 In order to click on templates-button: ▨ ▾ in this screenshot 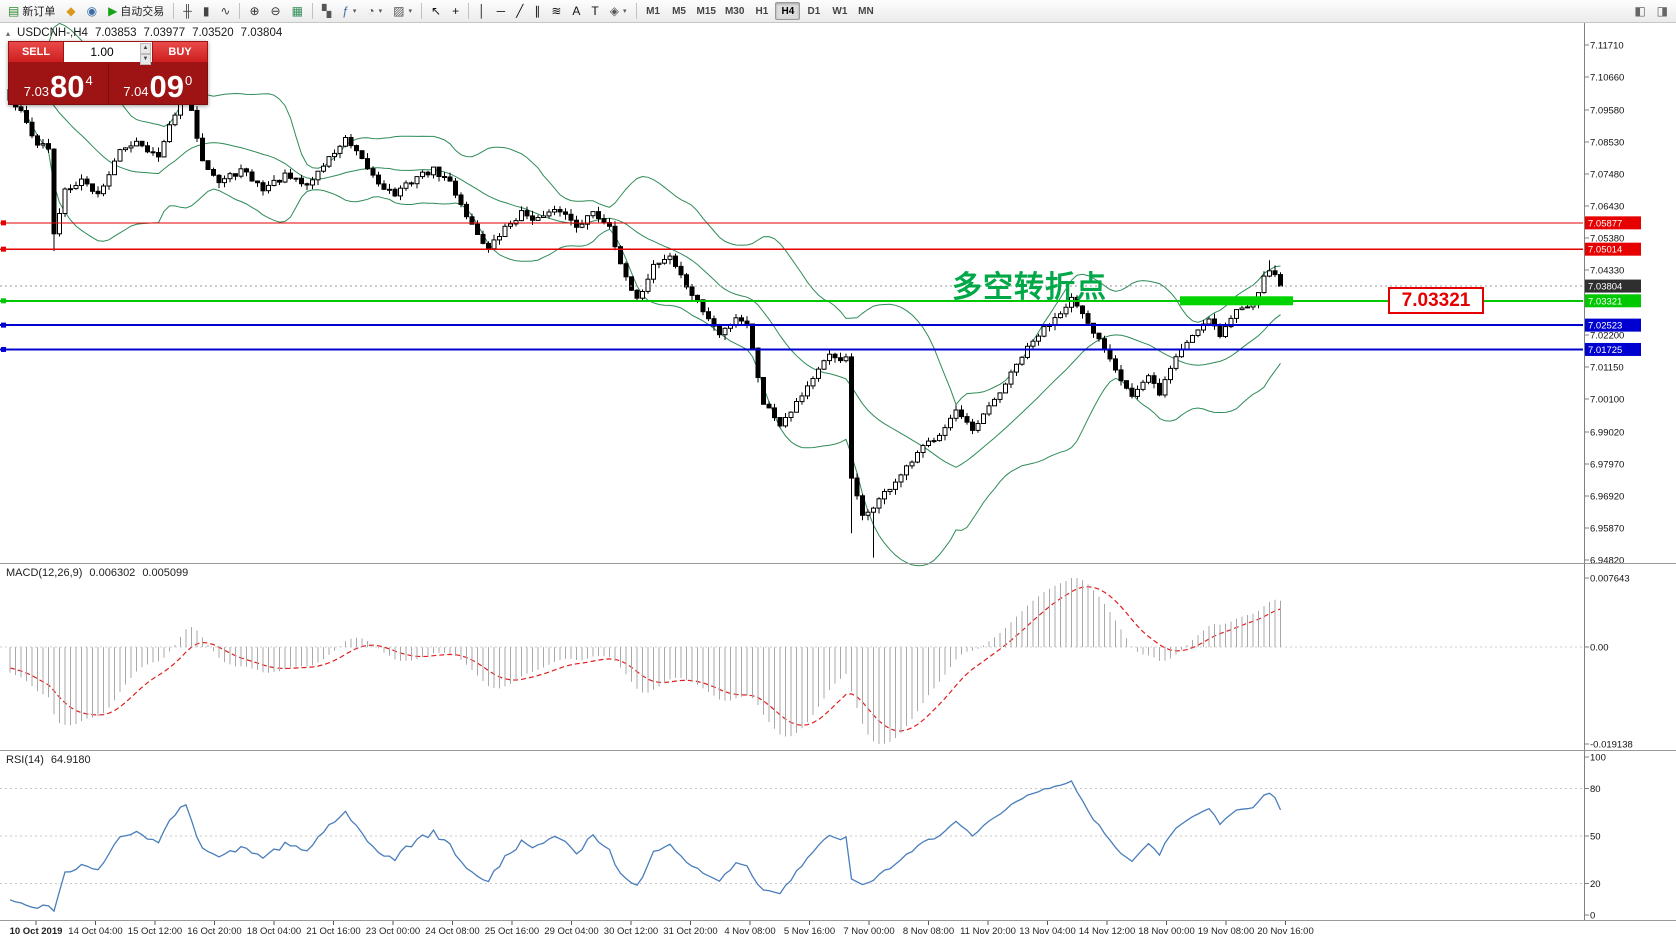, I will do `click(402, 11)`.